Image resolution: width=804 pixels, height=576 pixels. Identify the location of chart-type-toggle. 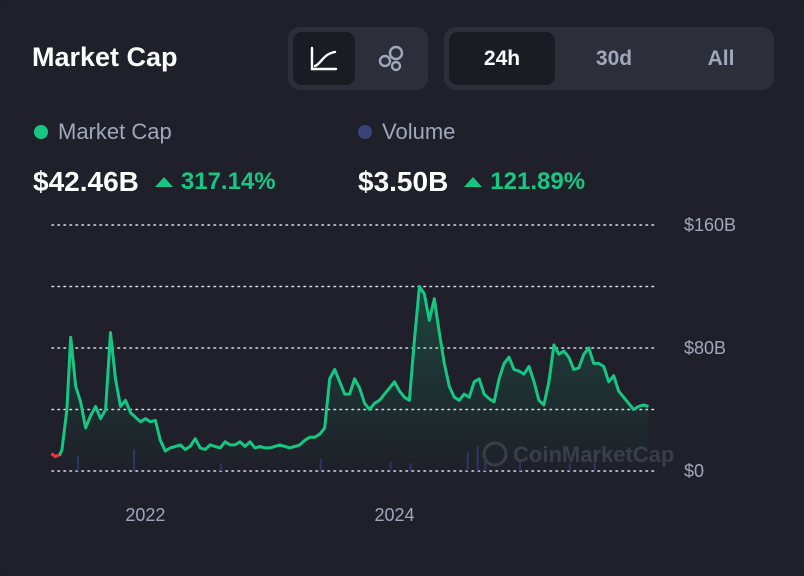
(358, 58).